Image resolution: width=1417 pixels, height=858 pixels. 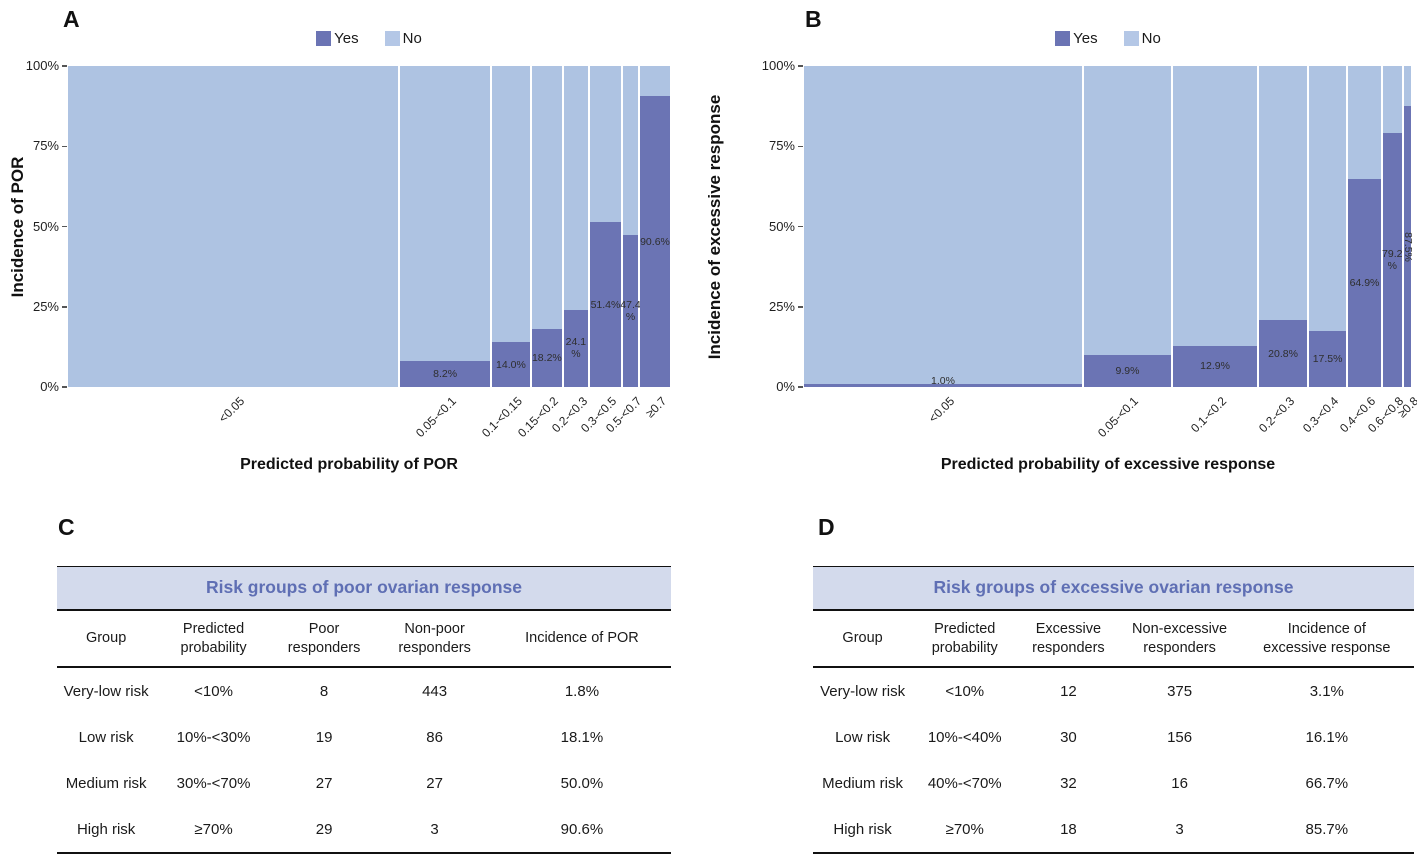 What do you see at coordinates (546, 226) in the screenshot?
I see `mosaic-bar: 18.2%` at bounding box center [546, 226].